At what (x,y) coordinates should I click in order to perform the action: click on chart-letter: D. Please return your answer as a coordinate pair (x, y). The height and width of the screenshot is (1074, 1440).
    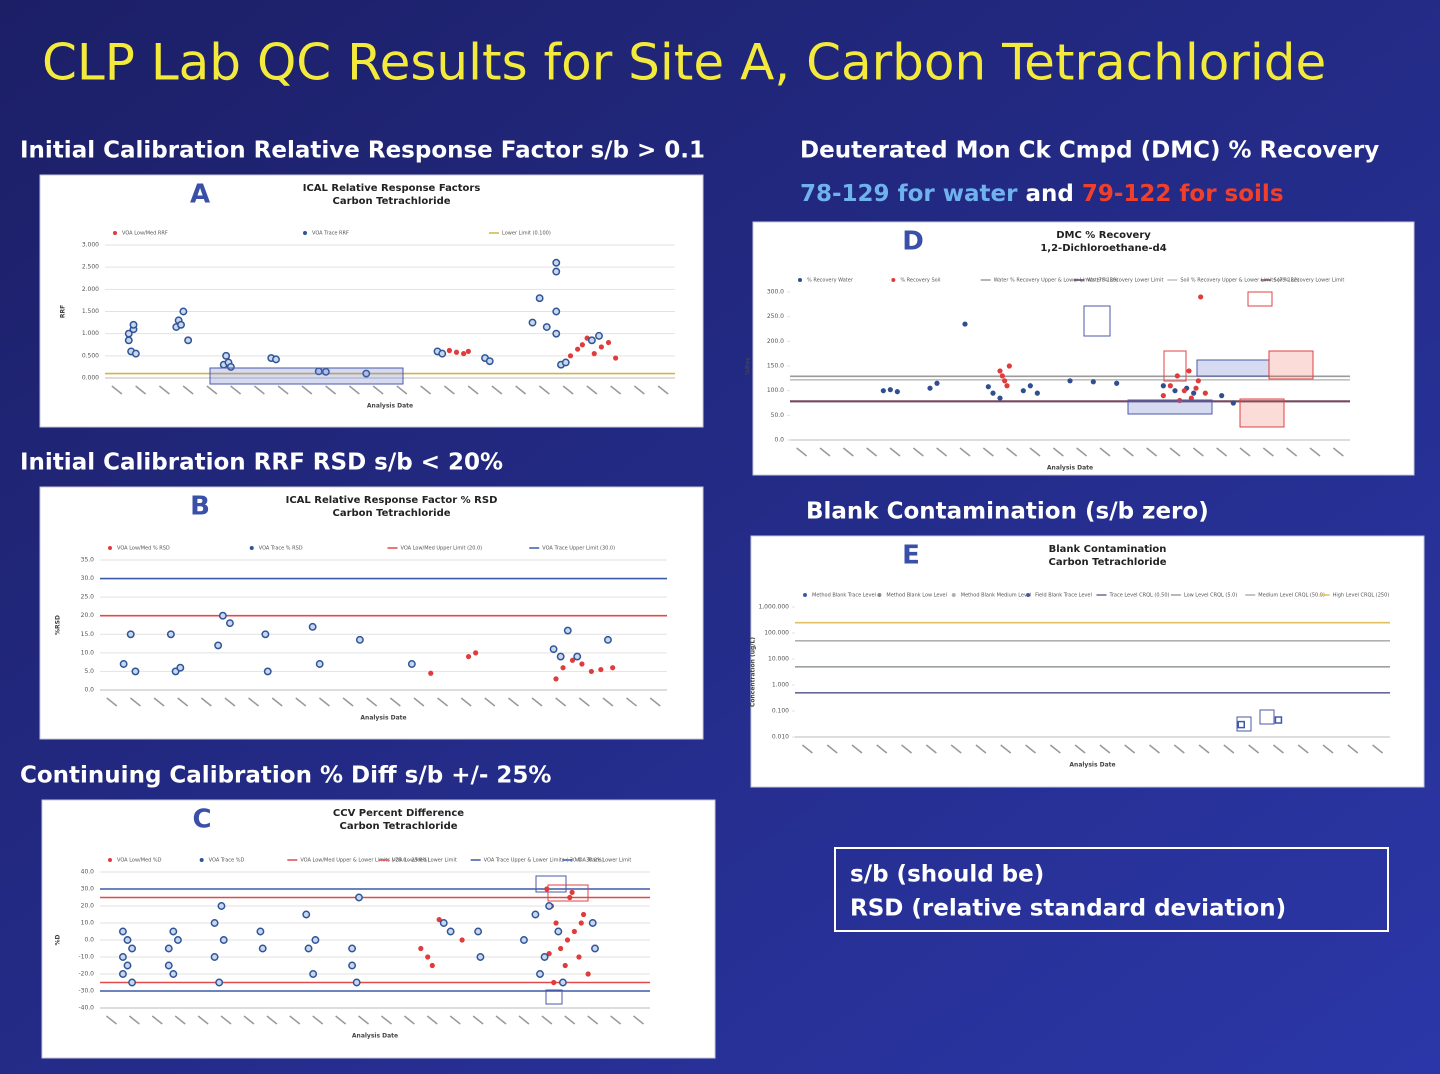
    Looking at the image, I should click on (913, 242).